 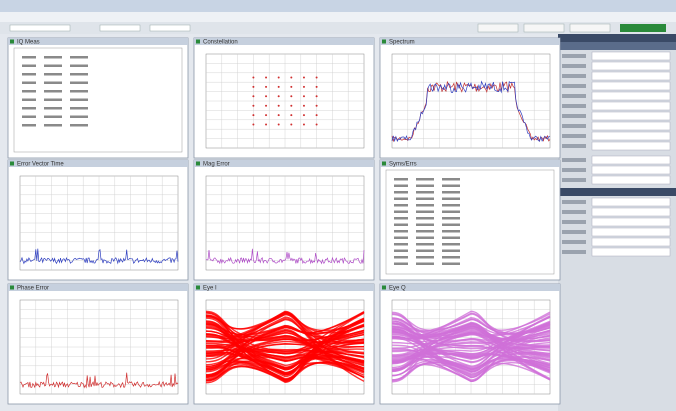 I want to click on panel-title: Phase Error, so click(x=33, y=289).